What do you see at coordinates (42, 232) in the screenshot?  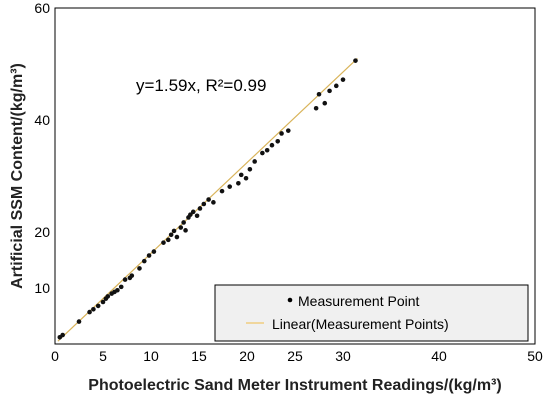 I see `y-tick-label: 20` at bounding box center [42, 232].